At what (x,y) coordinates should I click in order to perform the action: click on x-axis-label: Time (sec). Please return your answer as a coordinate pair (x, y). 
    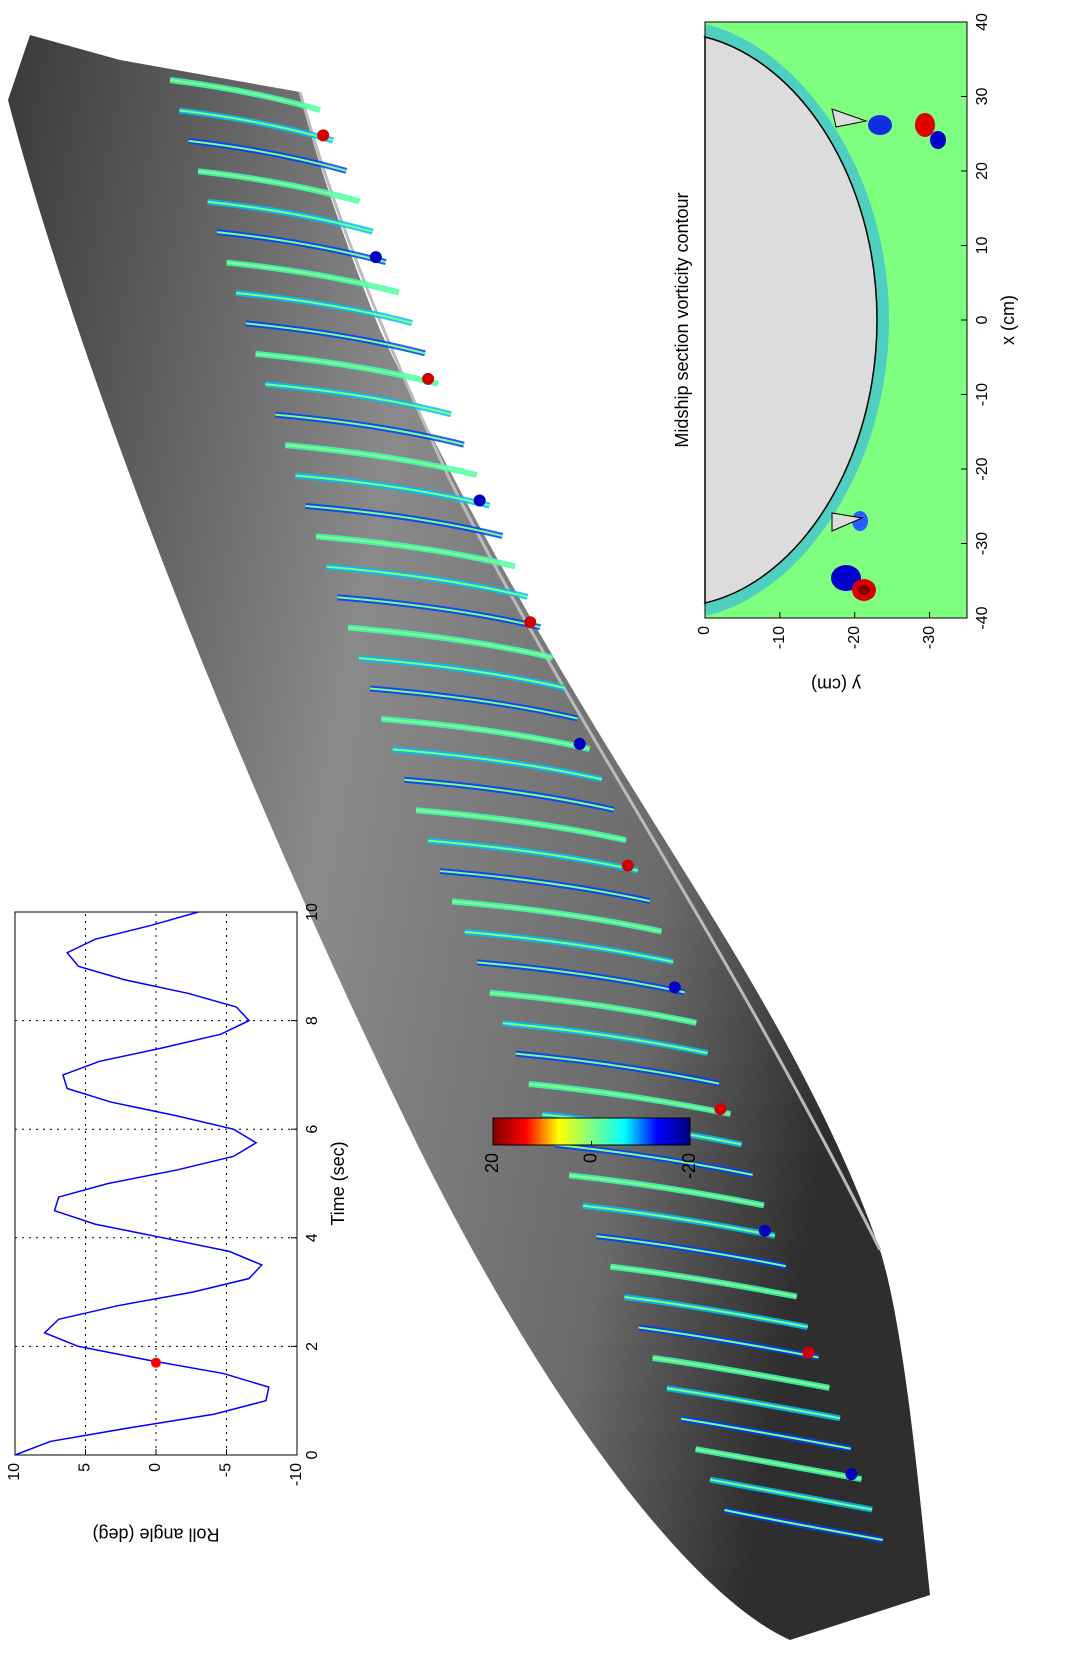
    Looking at the image, I should click on (338, 1183).